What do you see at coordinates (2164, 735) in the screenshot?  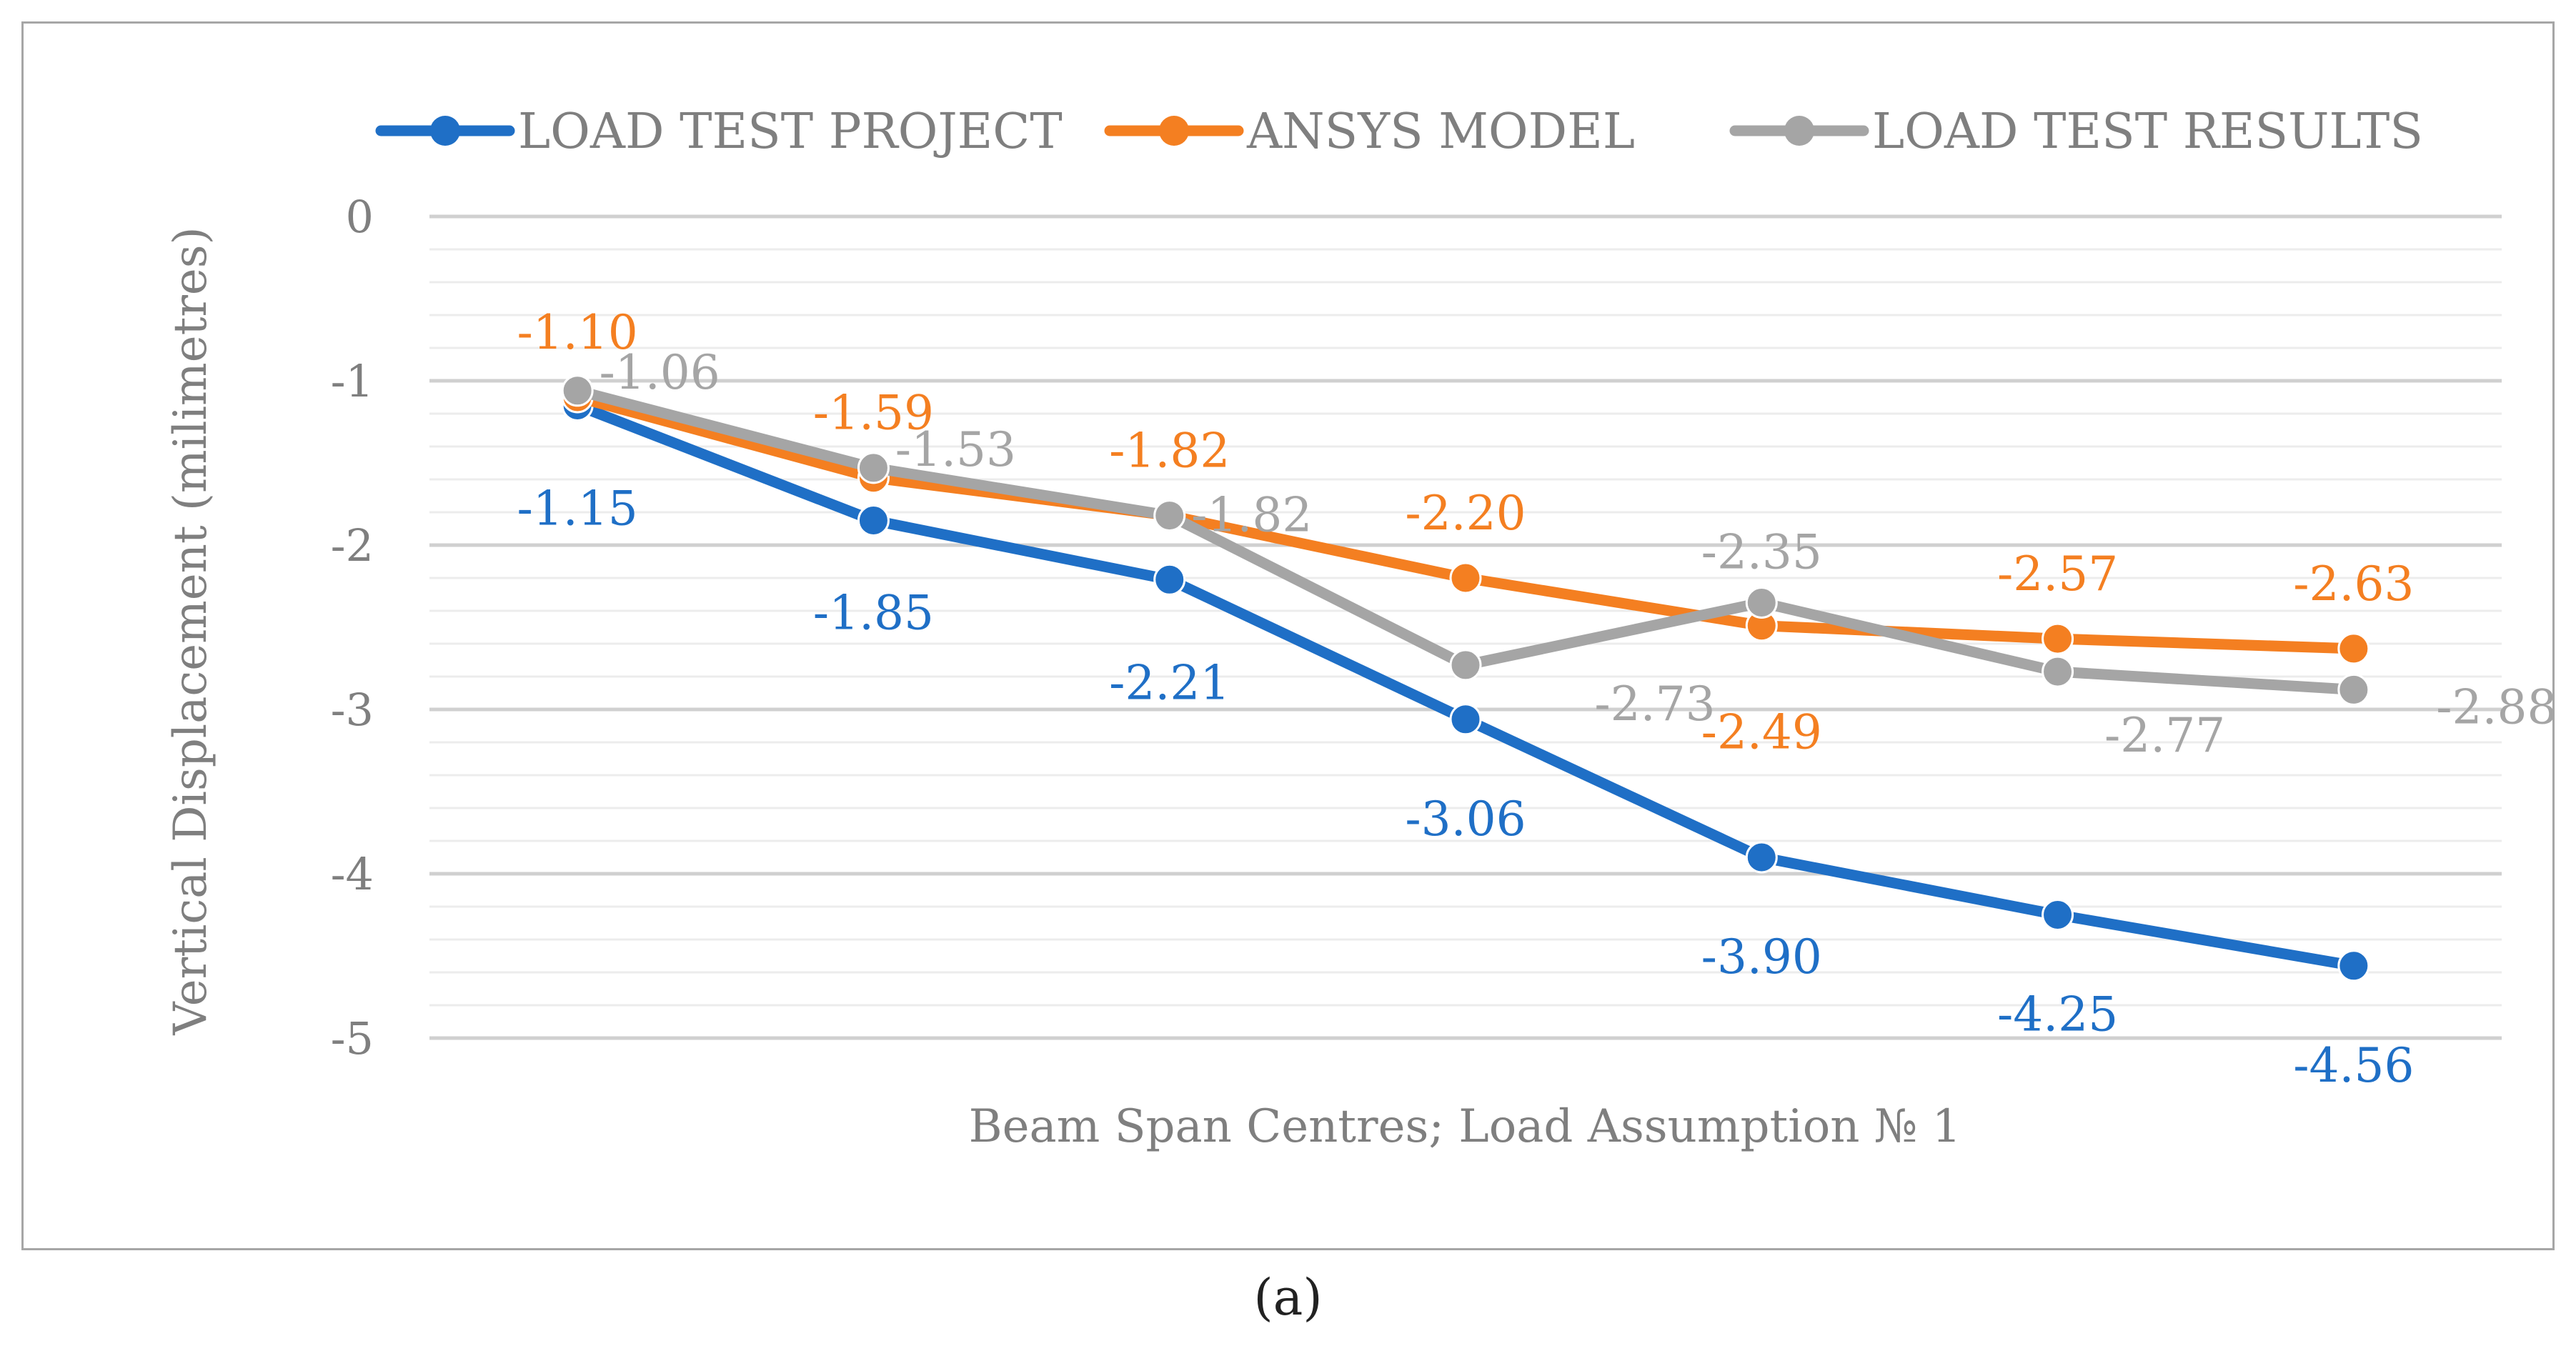 I see `data-label: -2.77` at bounding box center [2164, 735].